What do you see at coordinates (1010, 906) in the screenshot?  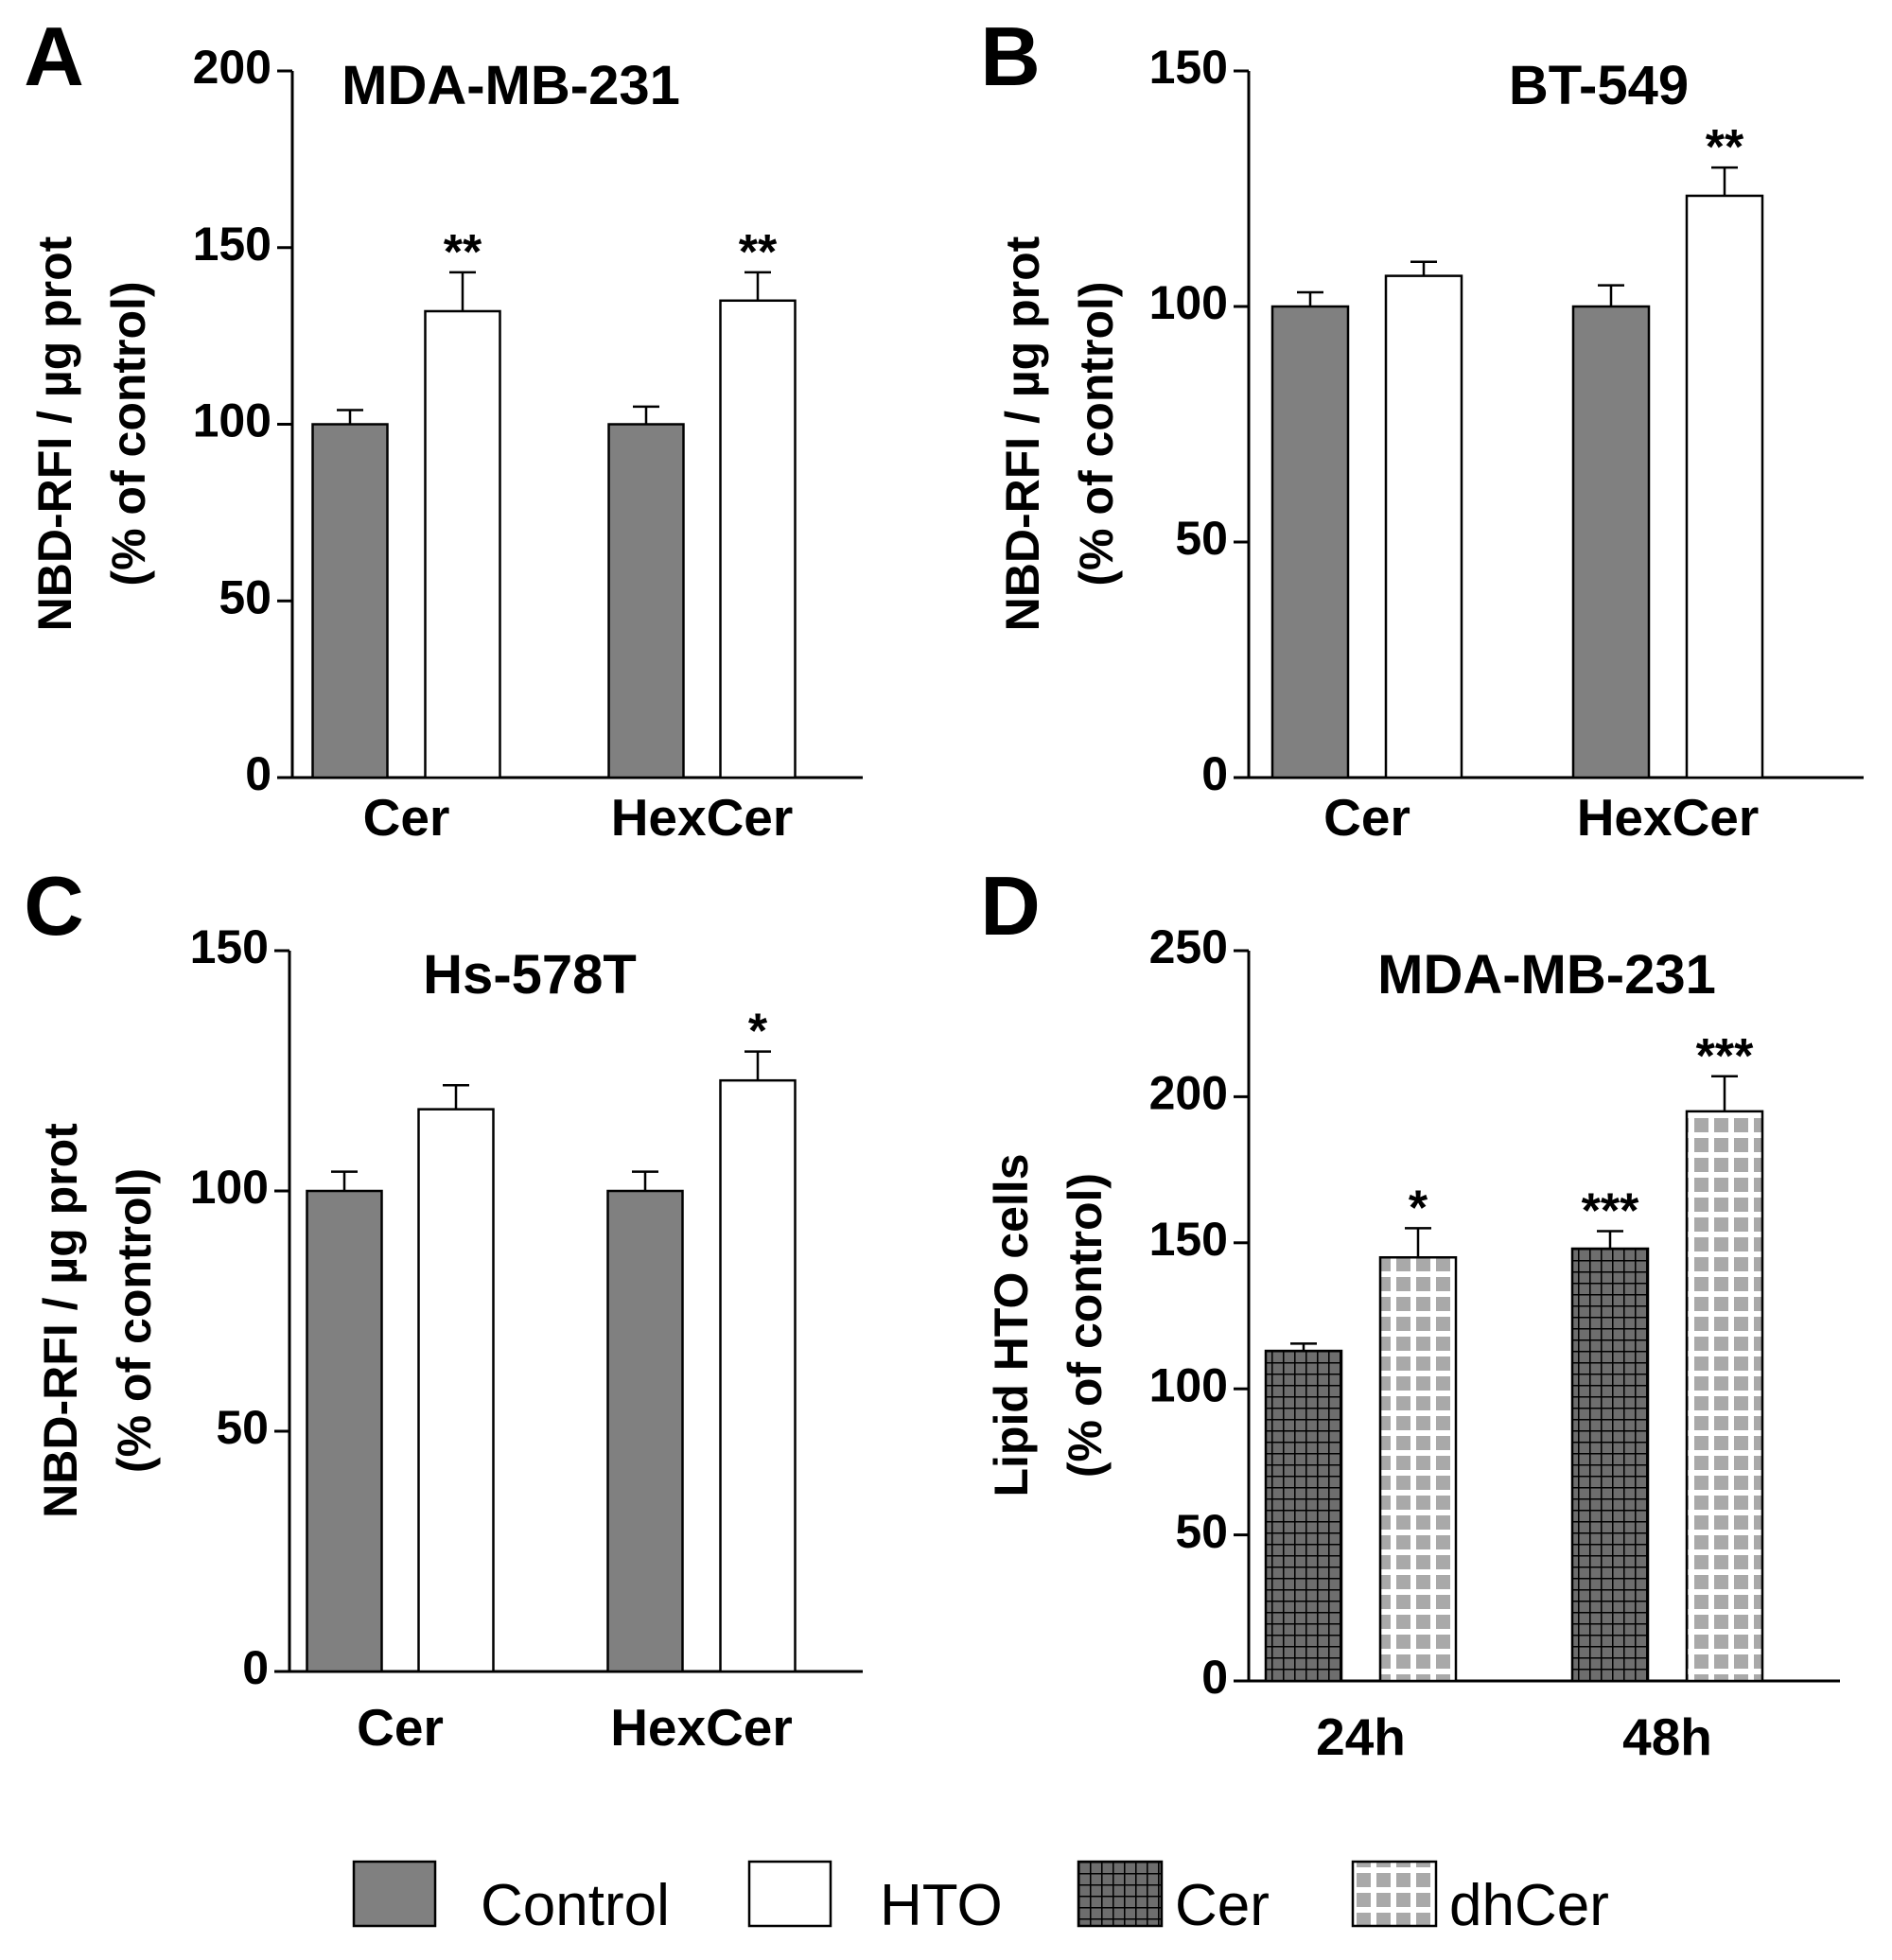 I see `panel-letter: D` at bounding box center [1010, 906].